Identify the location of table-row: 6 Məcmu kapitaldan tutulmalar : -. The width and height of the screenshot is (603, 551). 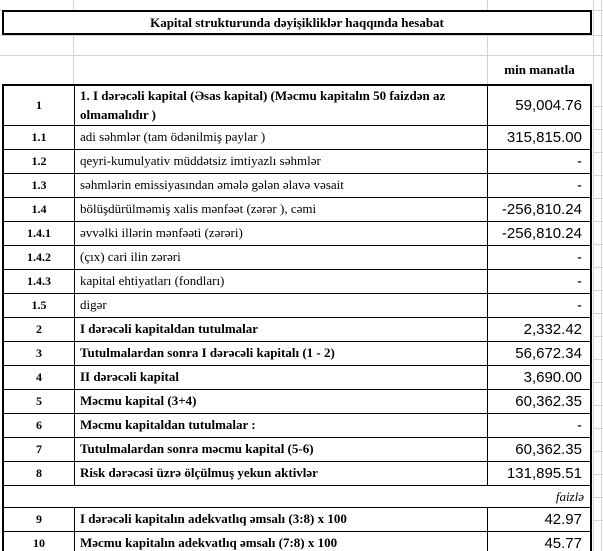
(297, 426).